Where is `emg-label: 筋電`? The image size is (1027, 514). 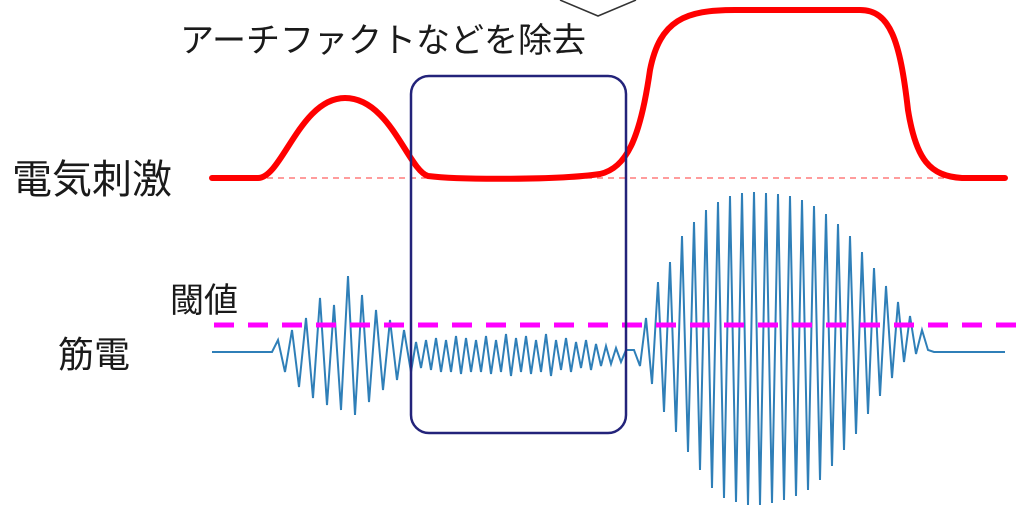
emg-label: 筋電 is located at coordinates (94, 355).